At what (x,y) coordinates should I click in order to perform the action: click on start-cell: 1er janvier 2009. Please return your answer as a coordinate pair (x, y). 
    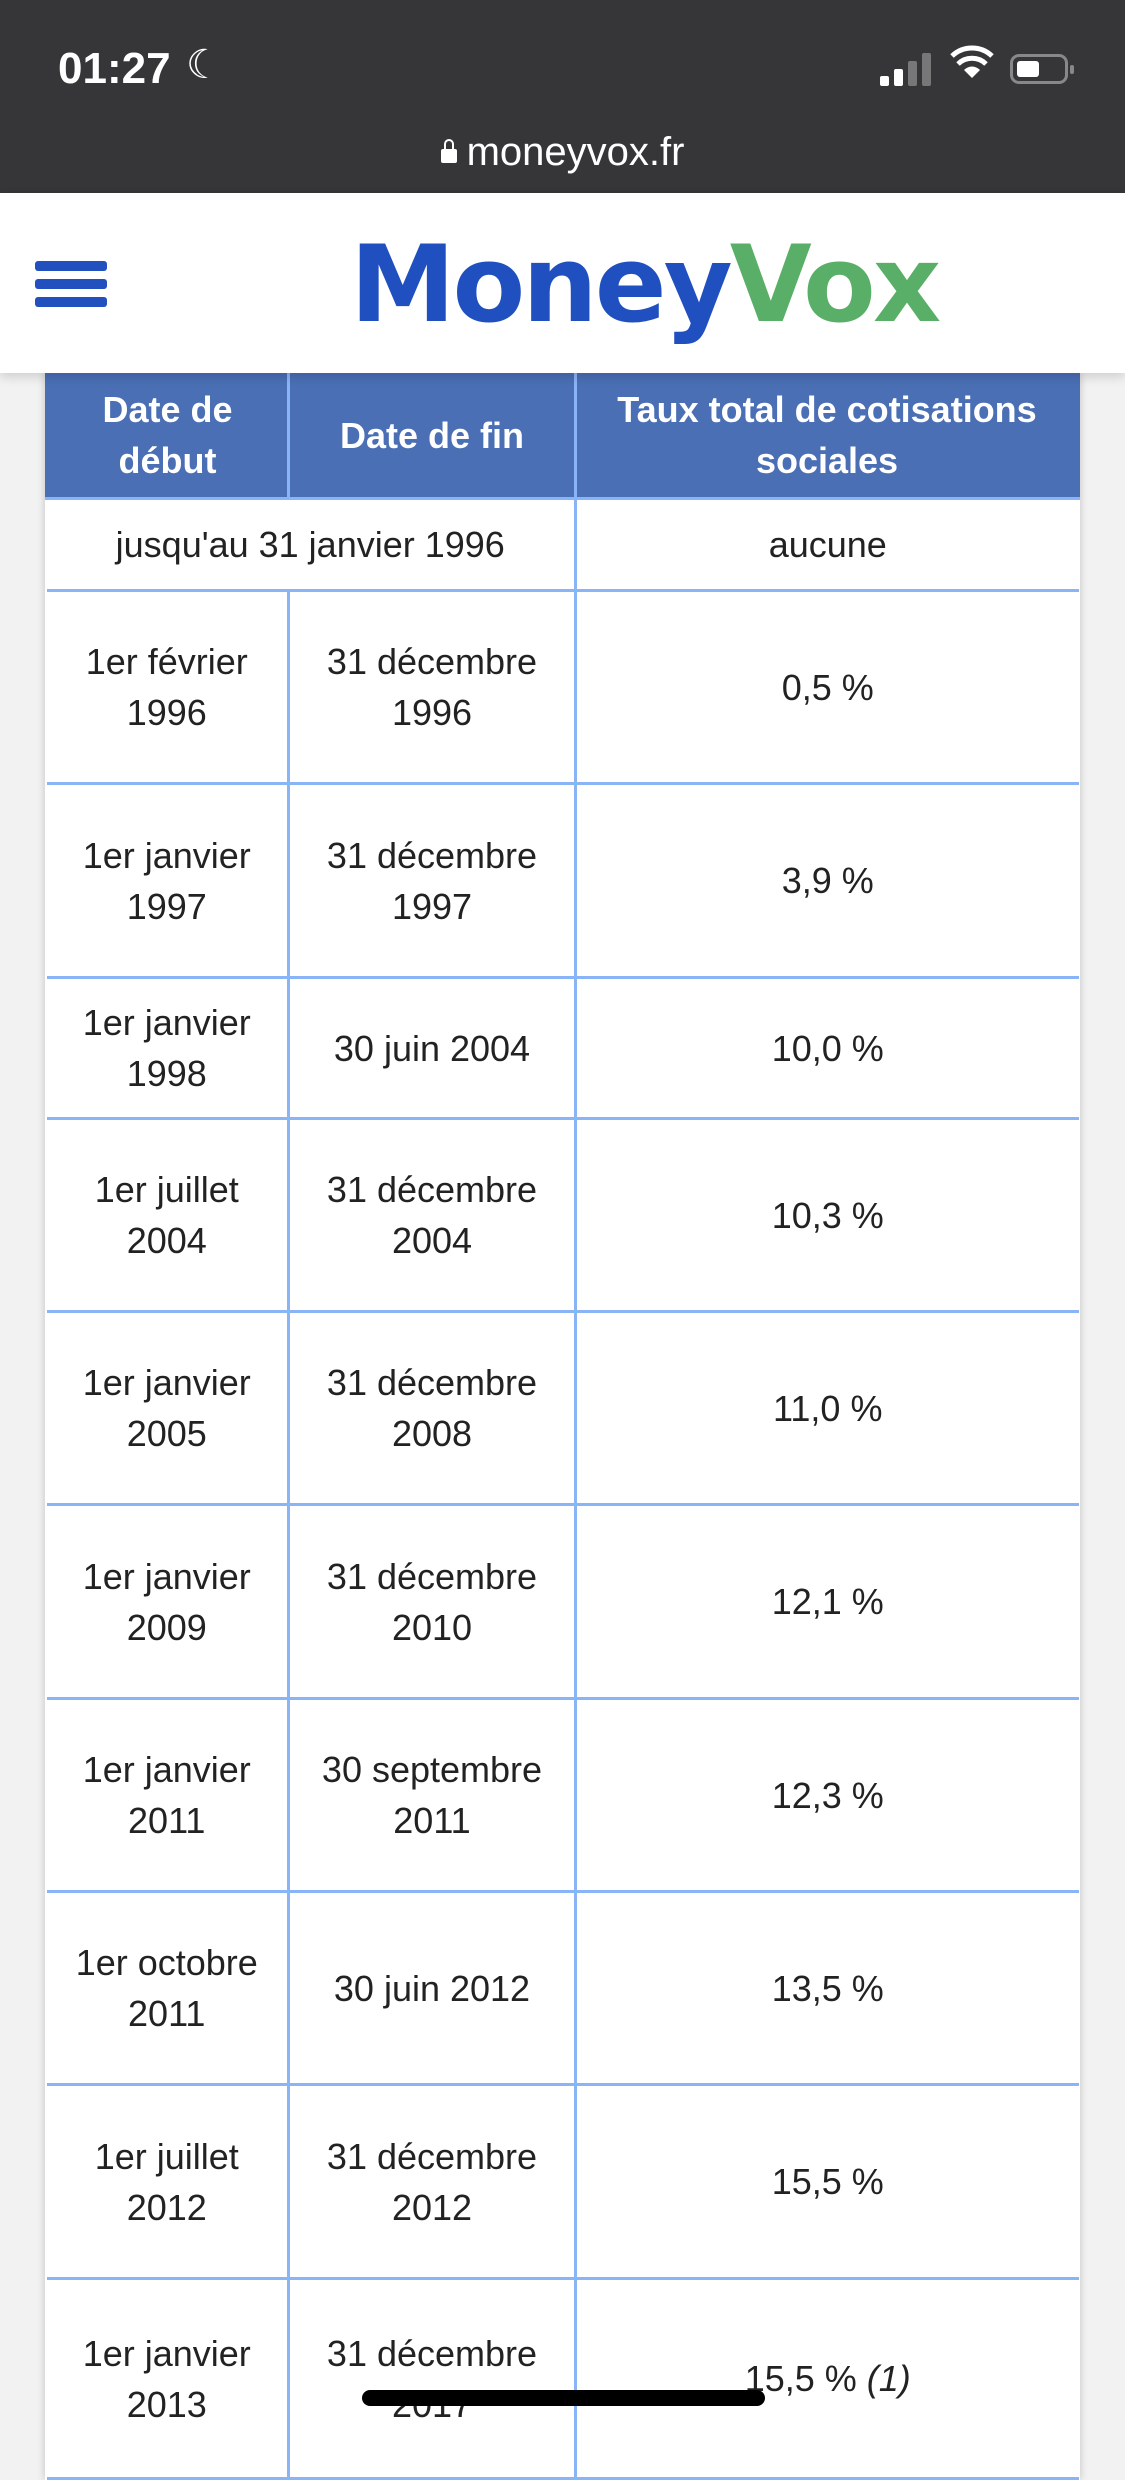
    Looking at the image, I should click on (168, 1601).